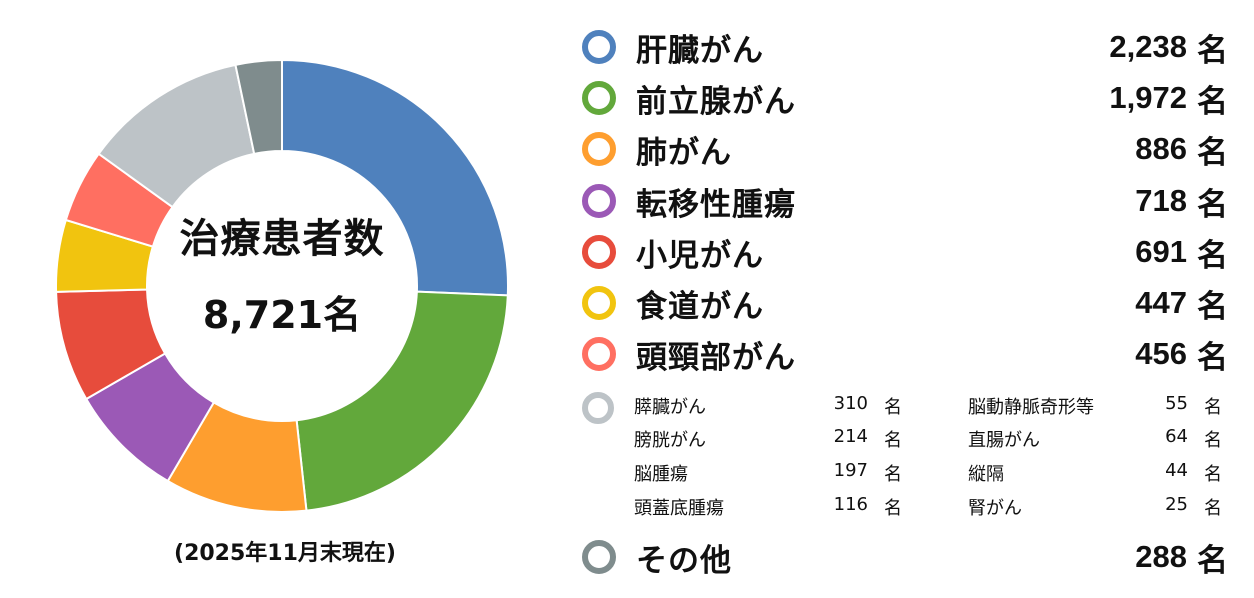 The height and width of the screenshot is (598, 1254). What do you see at coordinates (903, 303) in the screenshot?
I see `legend-item-esophagus: 食道がん 447 名` at bounding box center [903, 303].